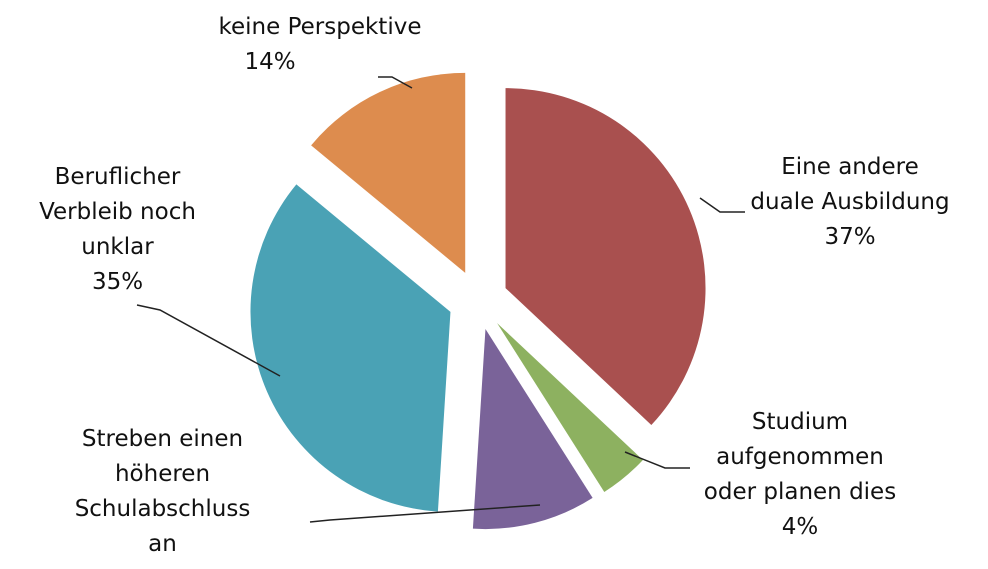 The height and width of the screenshot is (569, 988). I want to click on category-label: Eine andere duale Ausbildung, so click(850, 184).